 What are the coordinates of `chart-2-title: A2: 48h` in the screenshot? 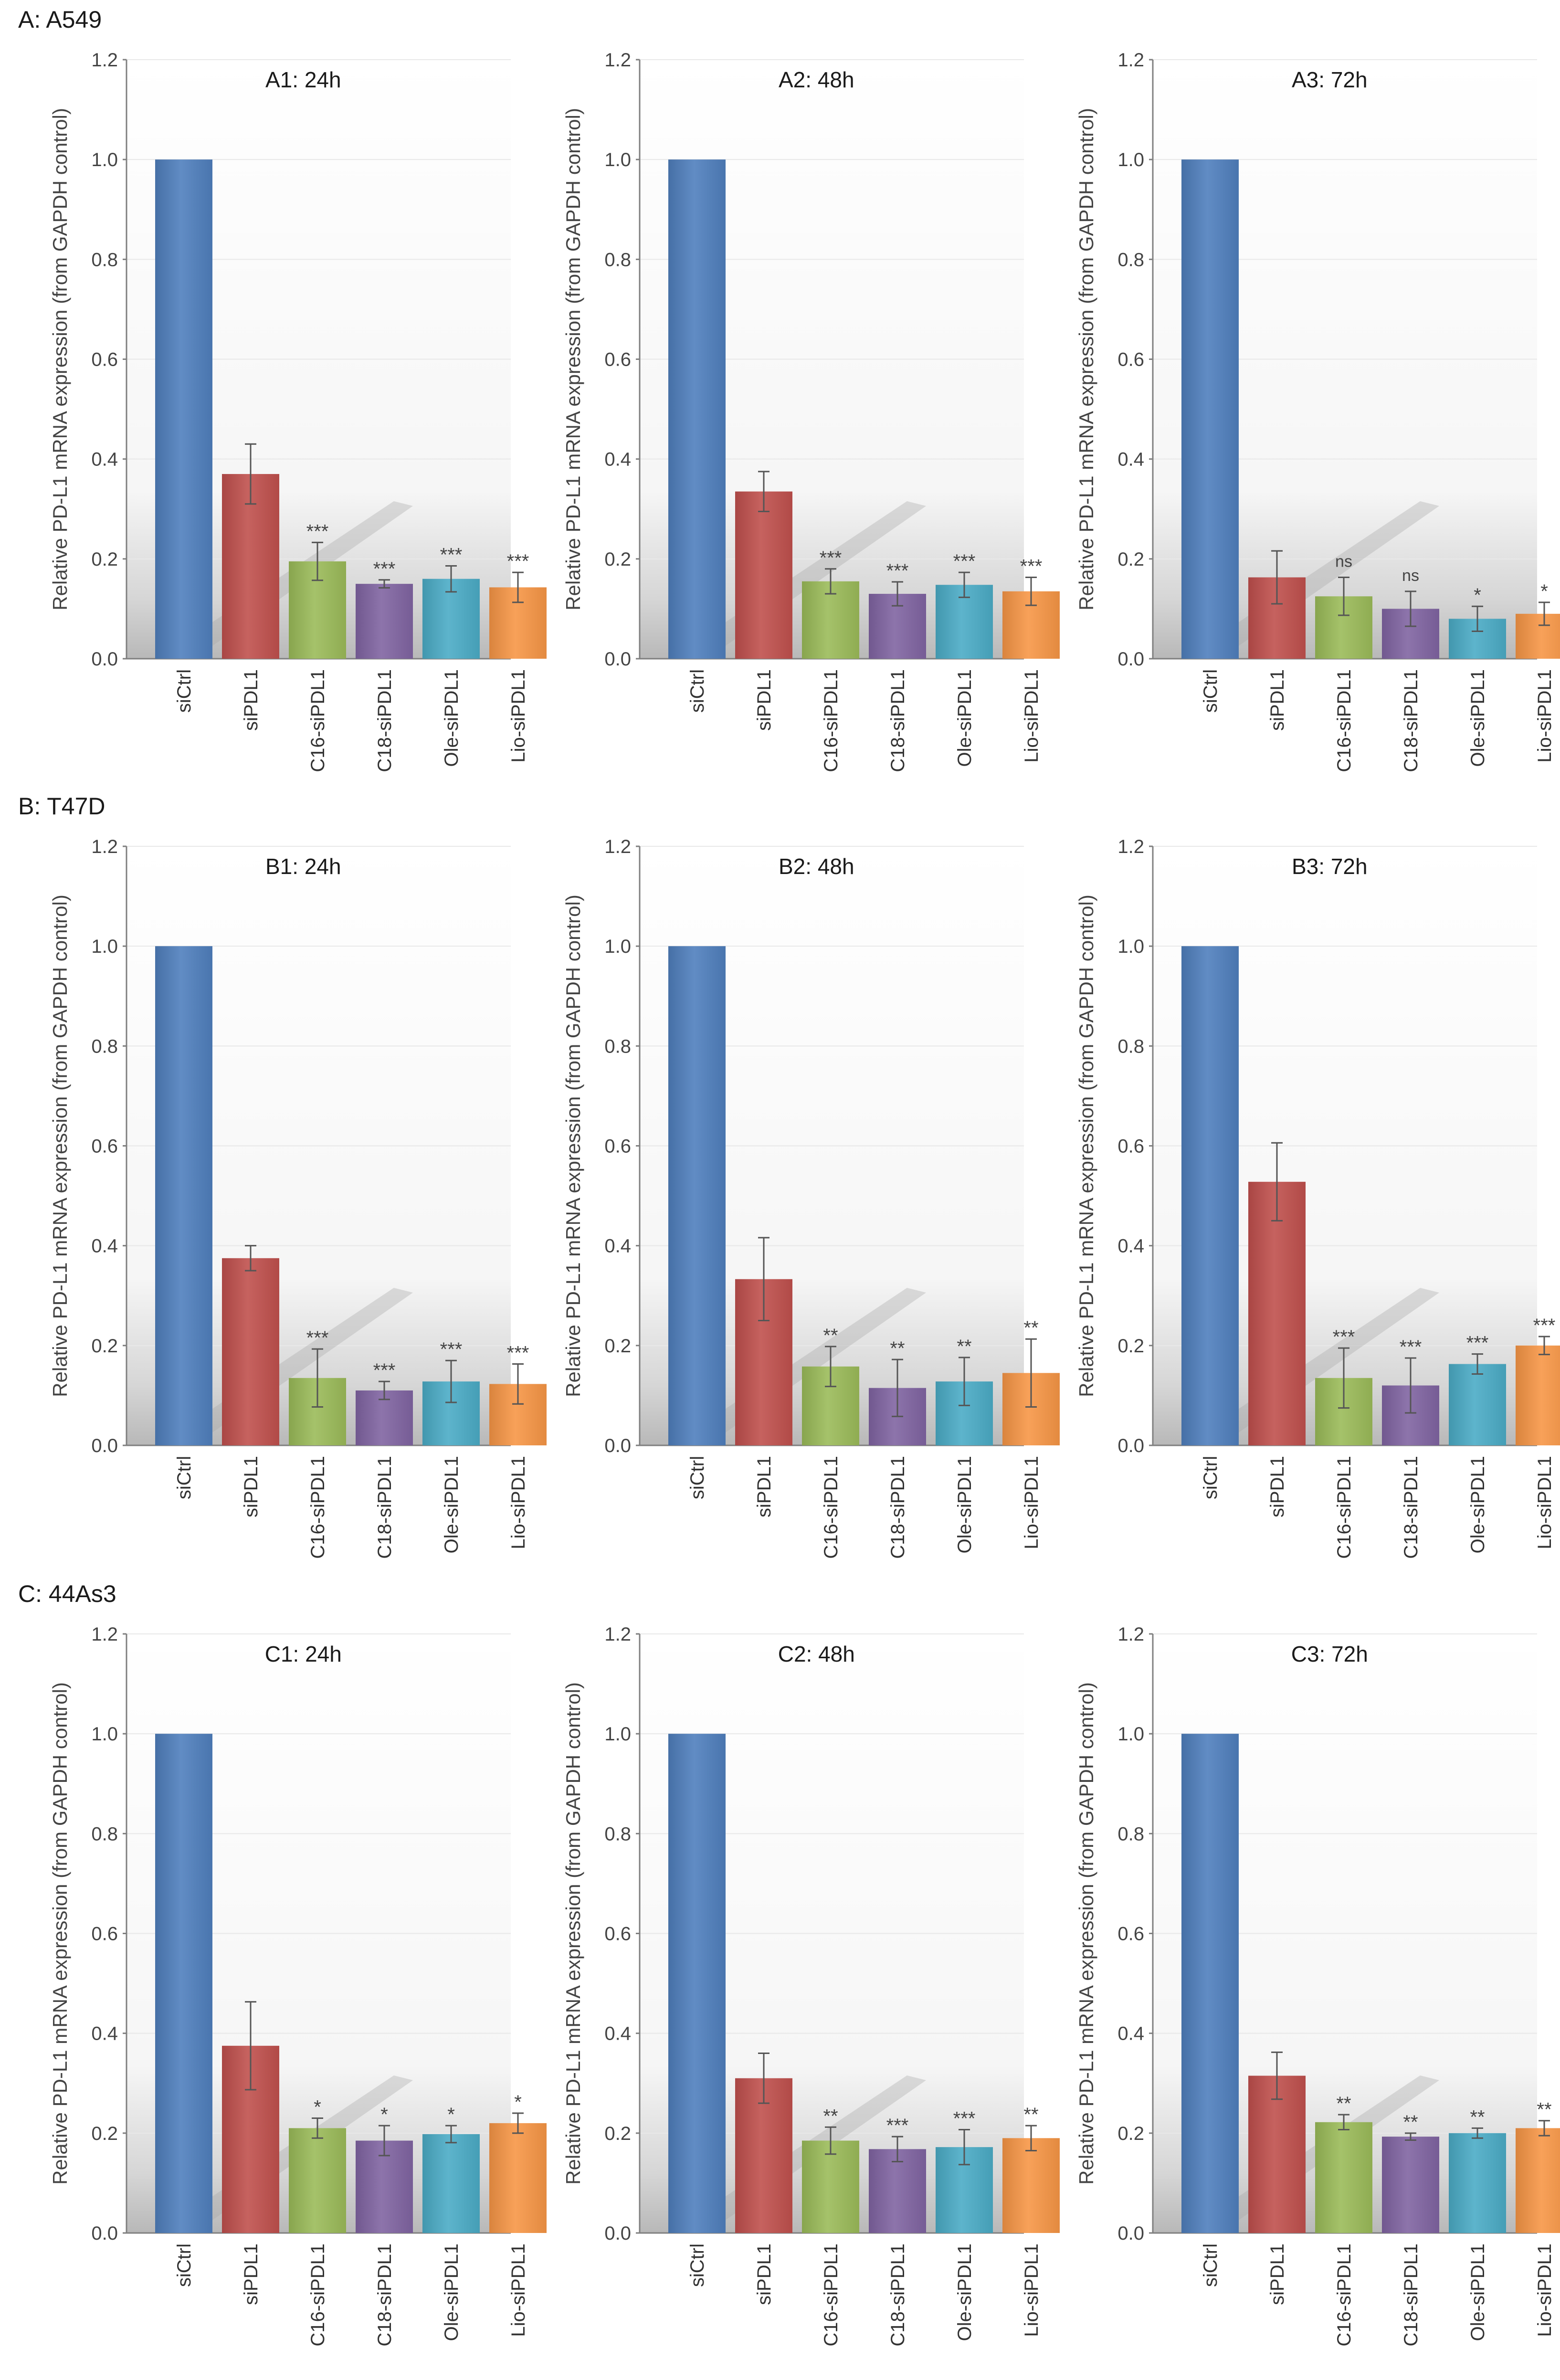 It's located at (816, 80).